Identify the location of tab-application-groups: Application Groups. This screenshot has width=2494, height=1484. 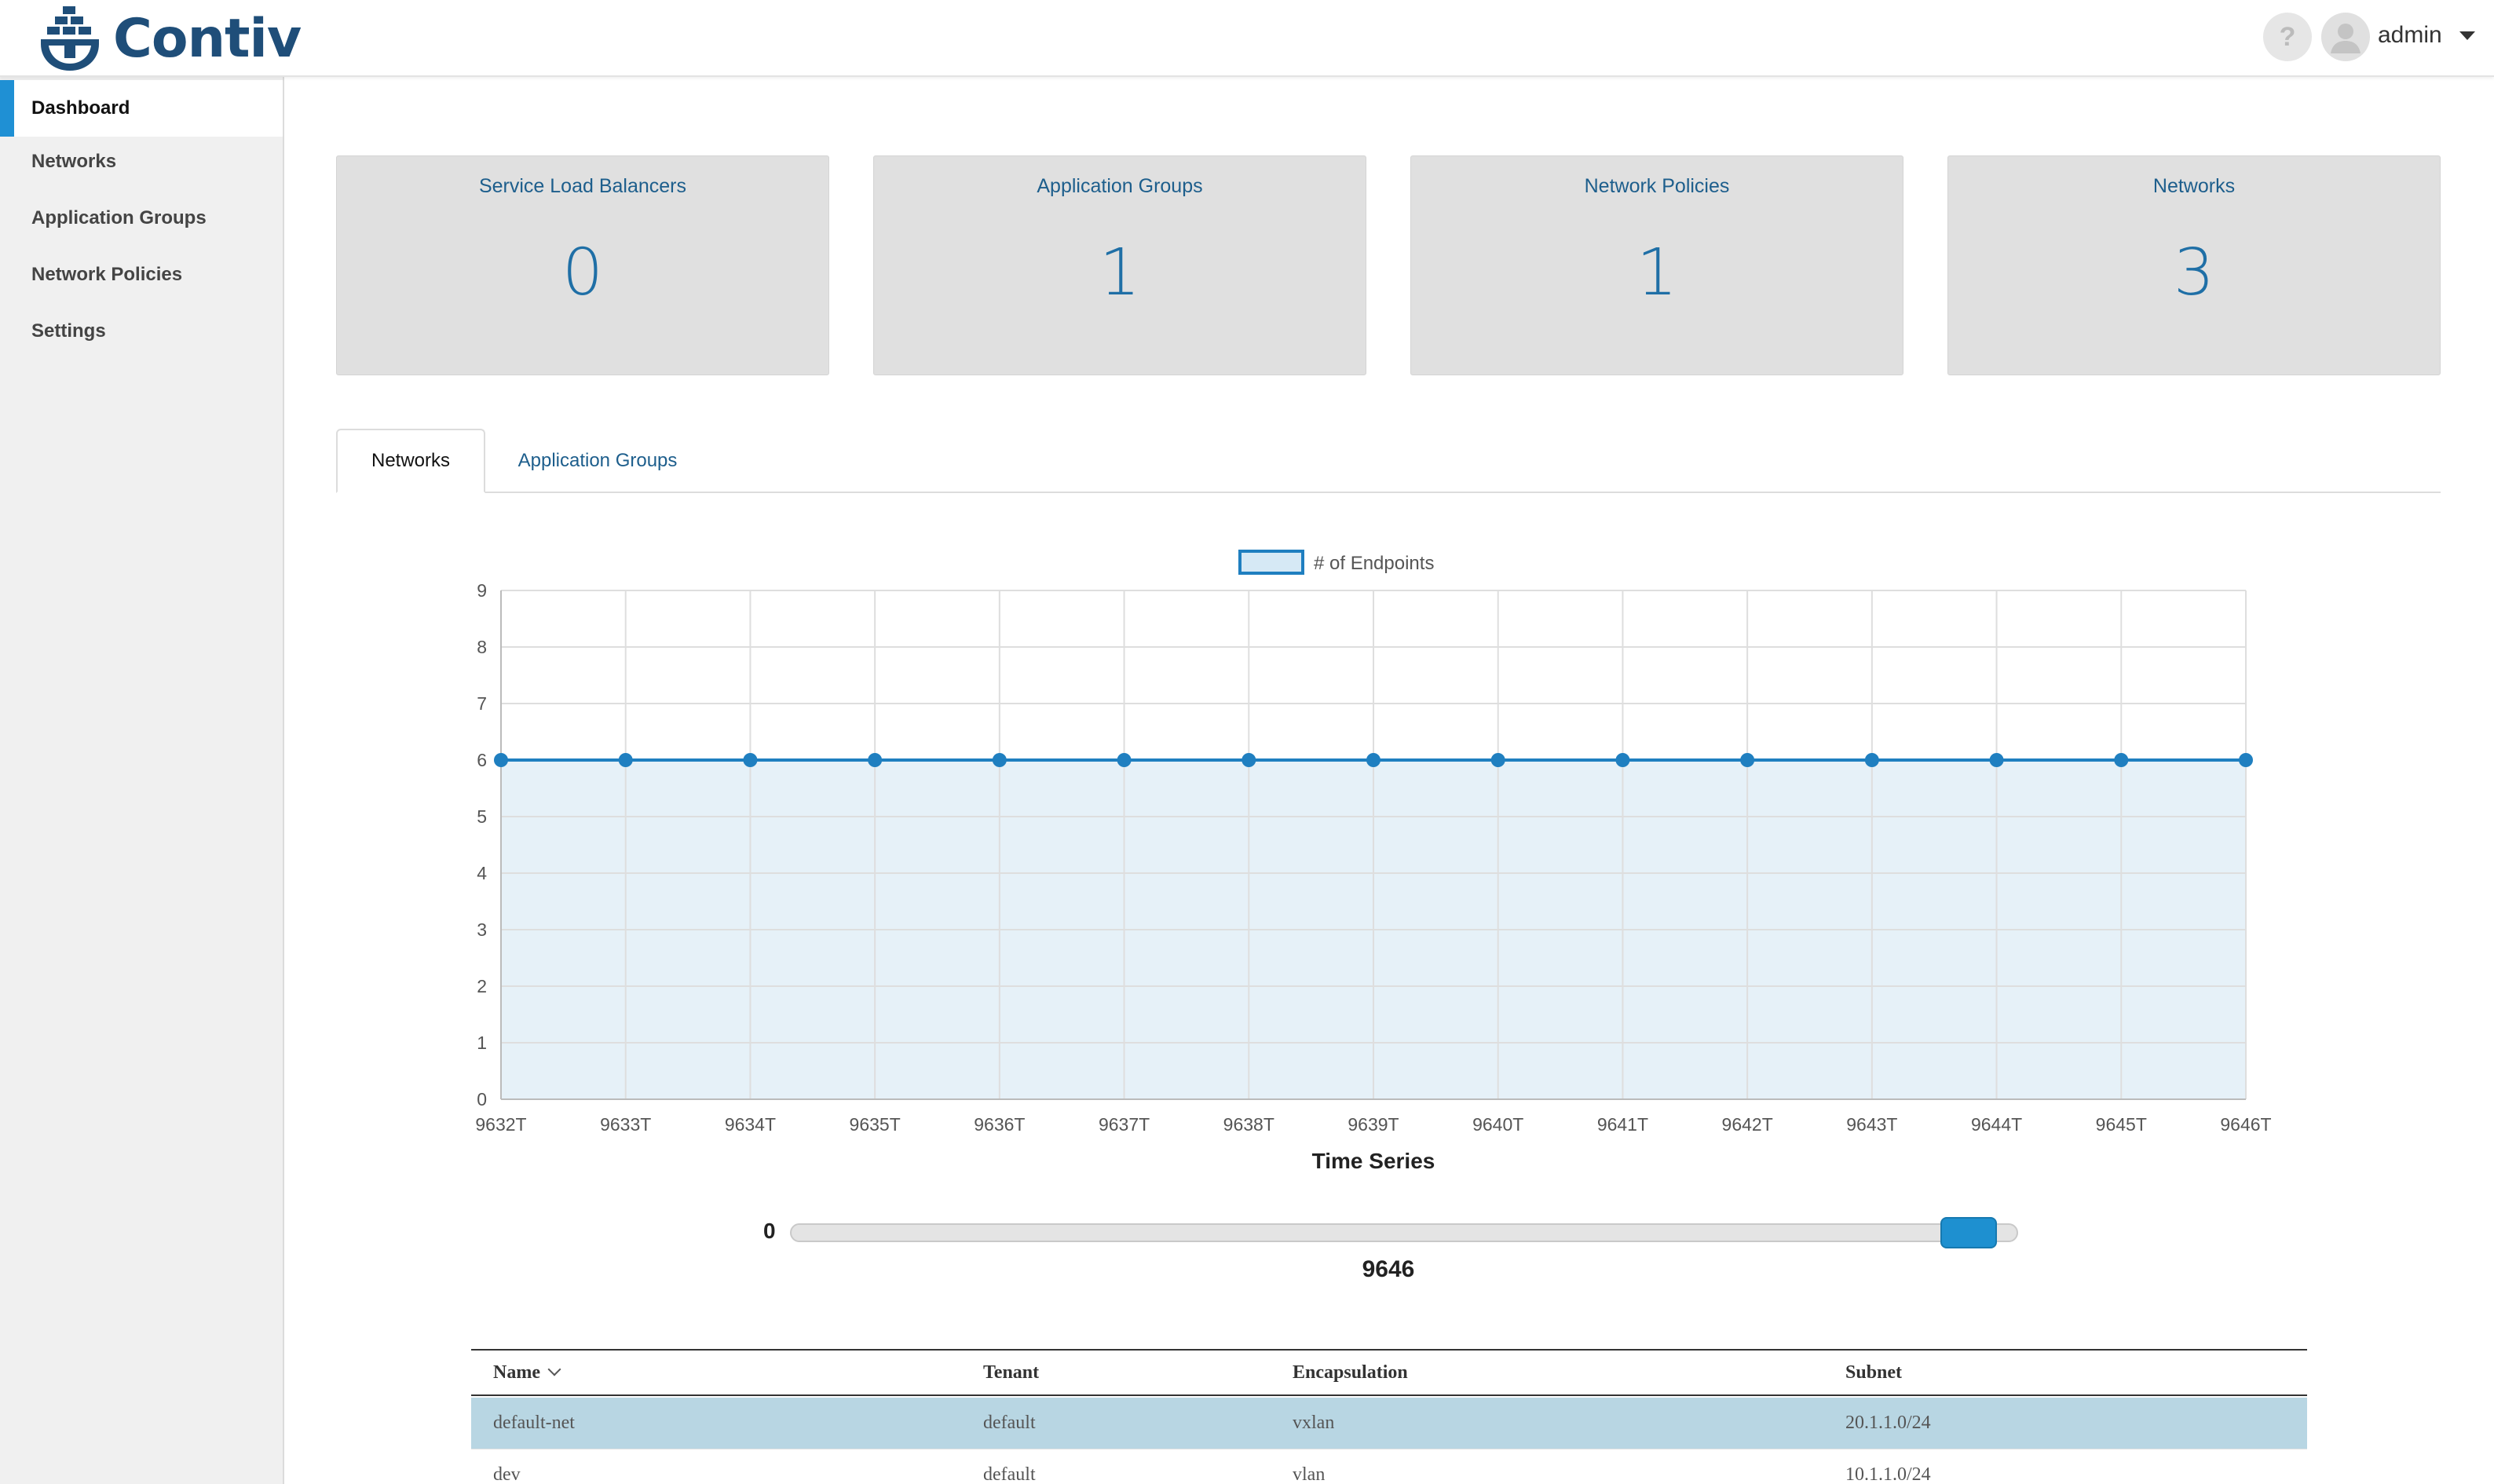
(597, 461).